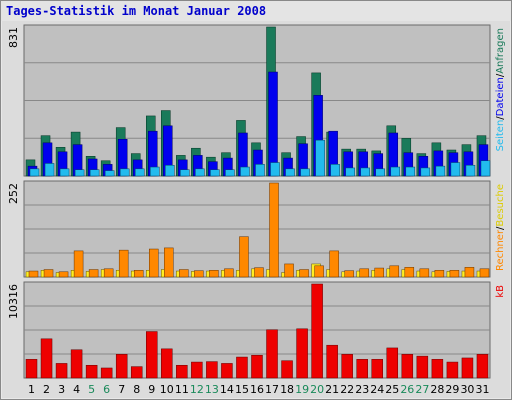 Image resolution: width=512 pixels, height=400 pixels. Describe the element at coordinates (31, 389) in the screenshot. I see `x-tick-label-day-1: 1` at that location.